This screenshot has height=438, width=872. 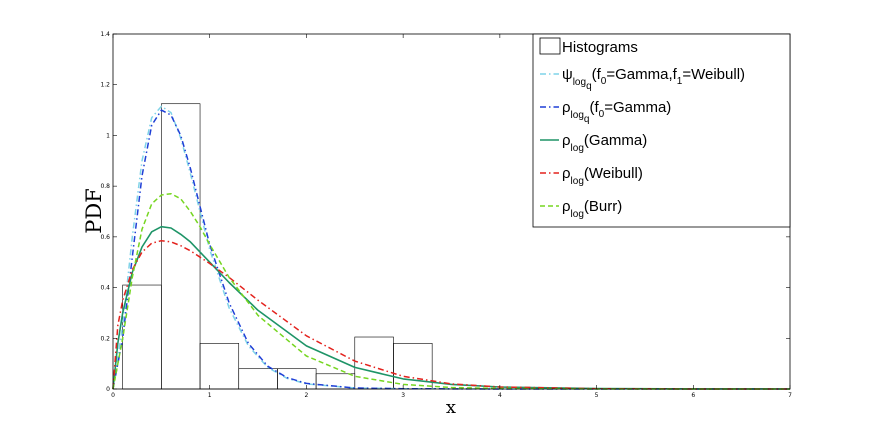 What do you see at coordinates (653, 79) in the screenshot?
I see `legend-label-1: ψlogq(f0=Gamma,f1=Weibull)` at bounding box center [653, 79].